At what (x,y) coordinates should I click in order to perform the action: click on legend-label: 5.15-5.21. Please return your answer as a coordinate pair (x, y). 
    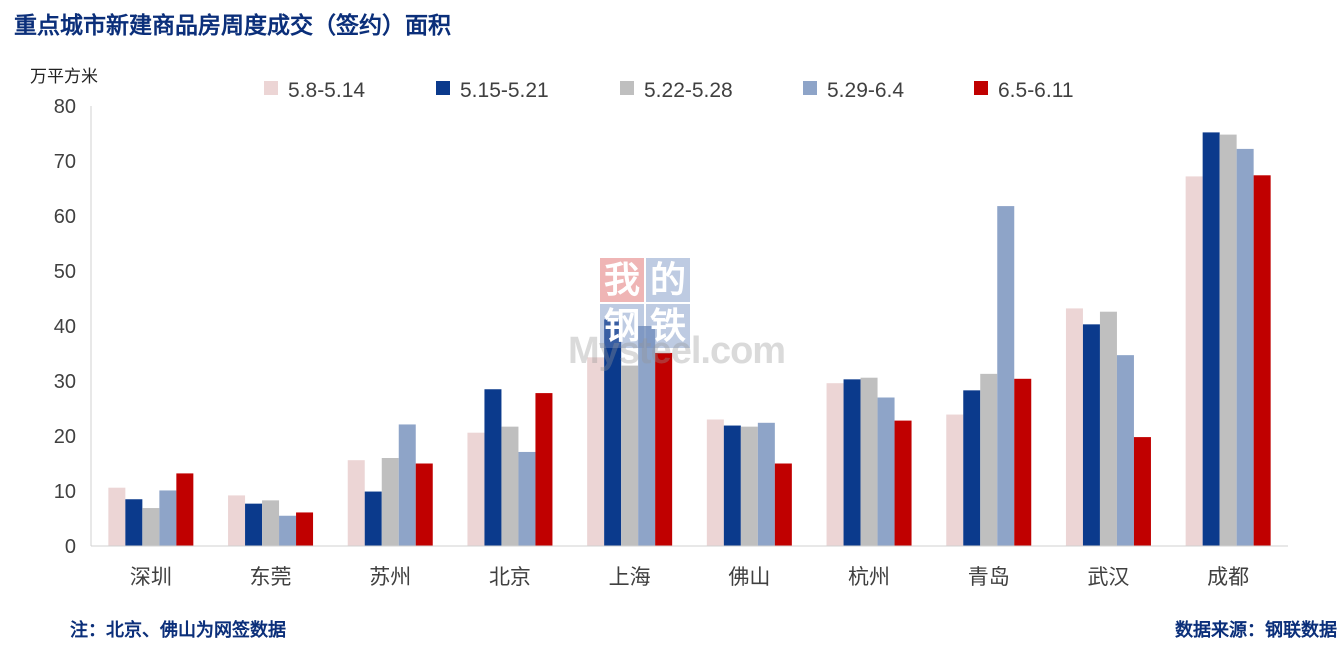
    Looking at the image, I should click on (504, 90).